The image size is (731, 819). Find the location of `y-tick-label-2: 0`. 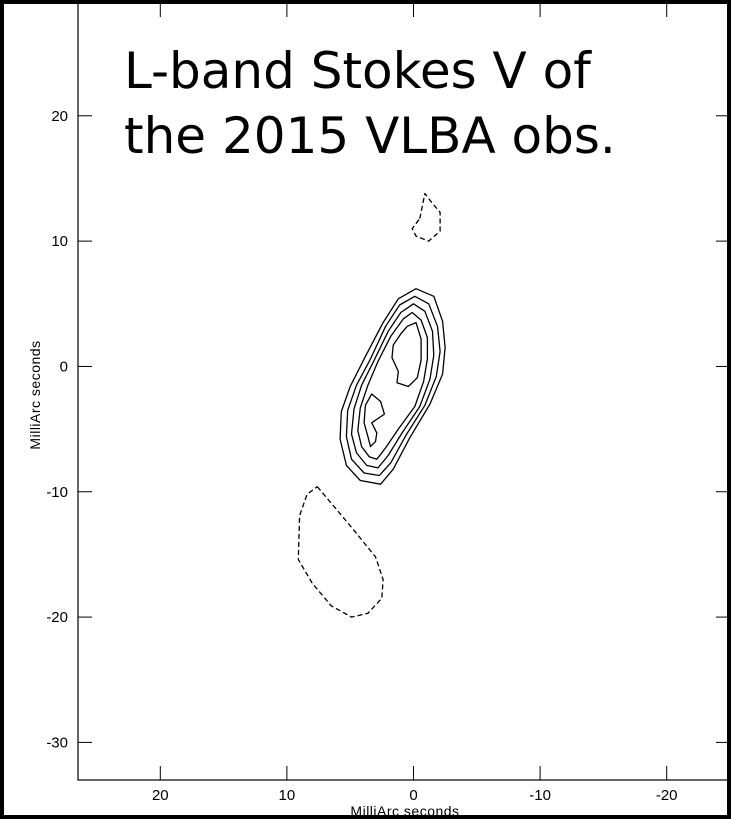

y-tick-label-2: 0 is located at coordinates (64, 366).